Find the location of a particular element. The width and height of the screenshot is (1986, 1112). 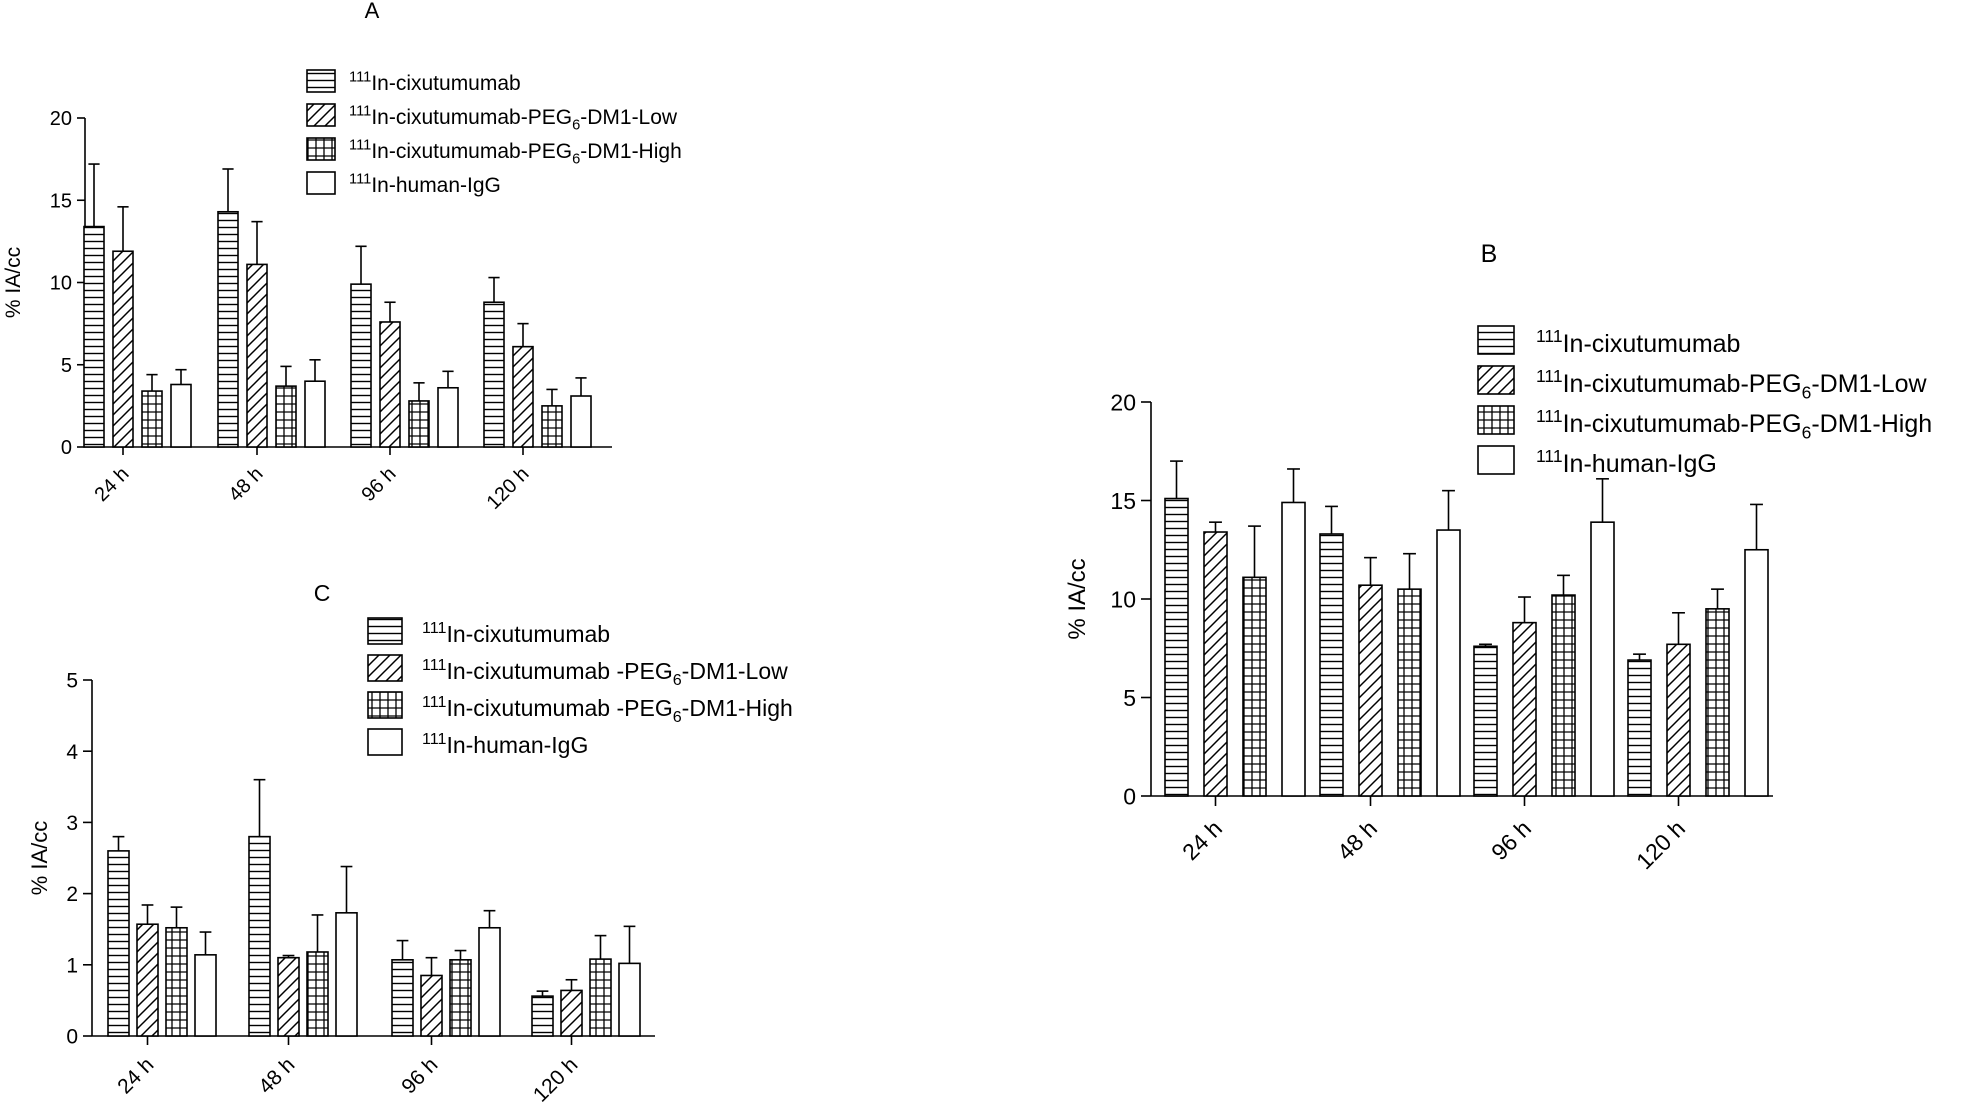

legend-label: 111In-cixutumumab -PEG6-DM1-High is located at coordinates (607, 709).